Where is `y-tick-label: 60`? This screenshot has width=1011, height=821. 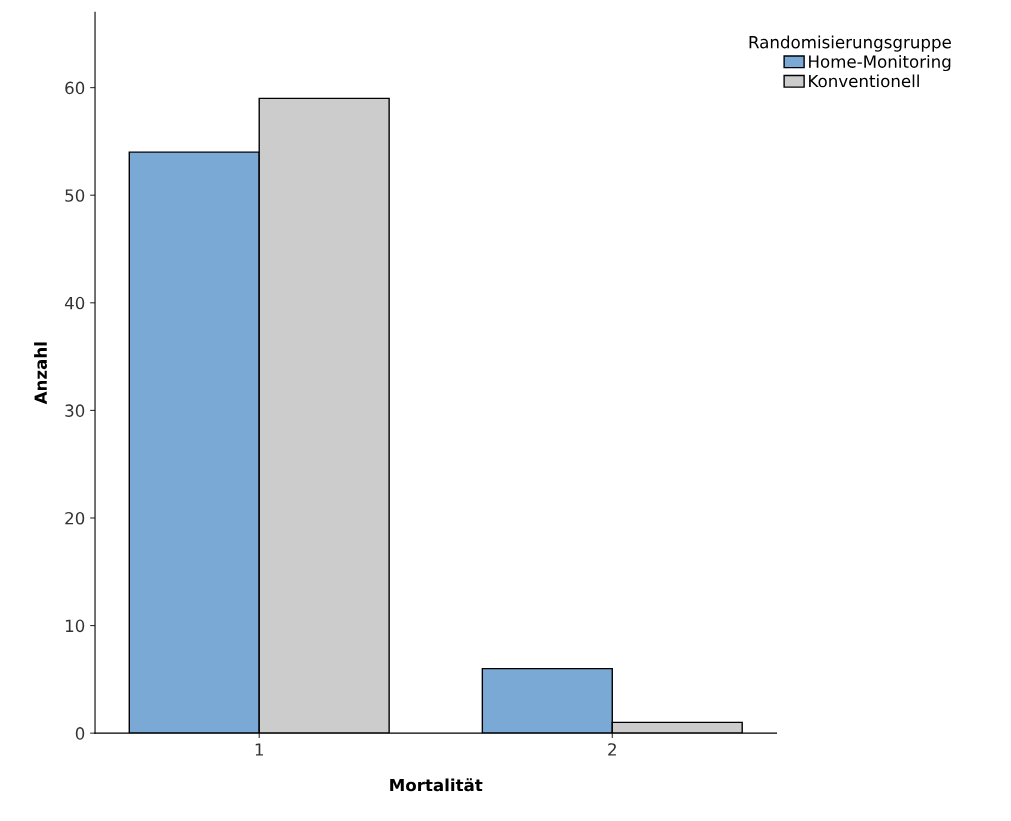 y-tick-label: 60 is located at coordinates (75, 88).